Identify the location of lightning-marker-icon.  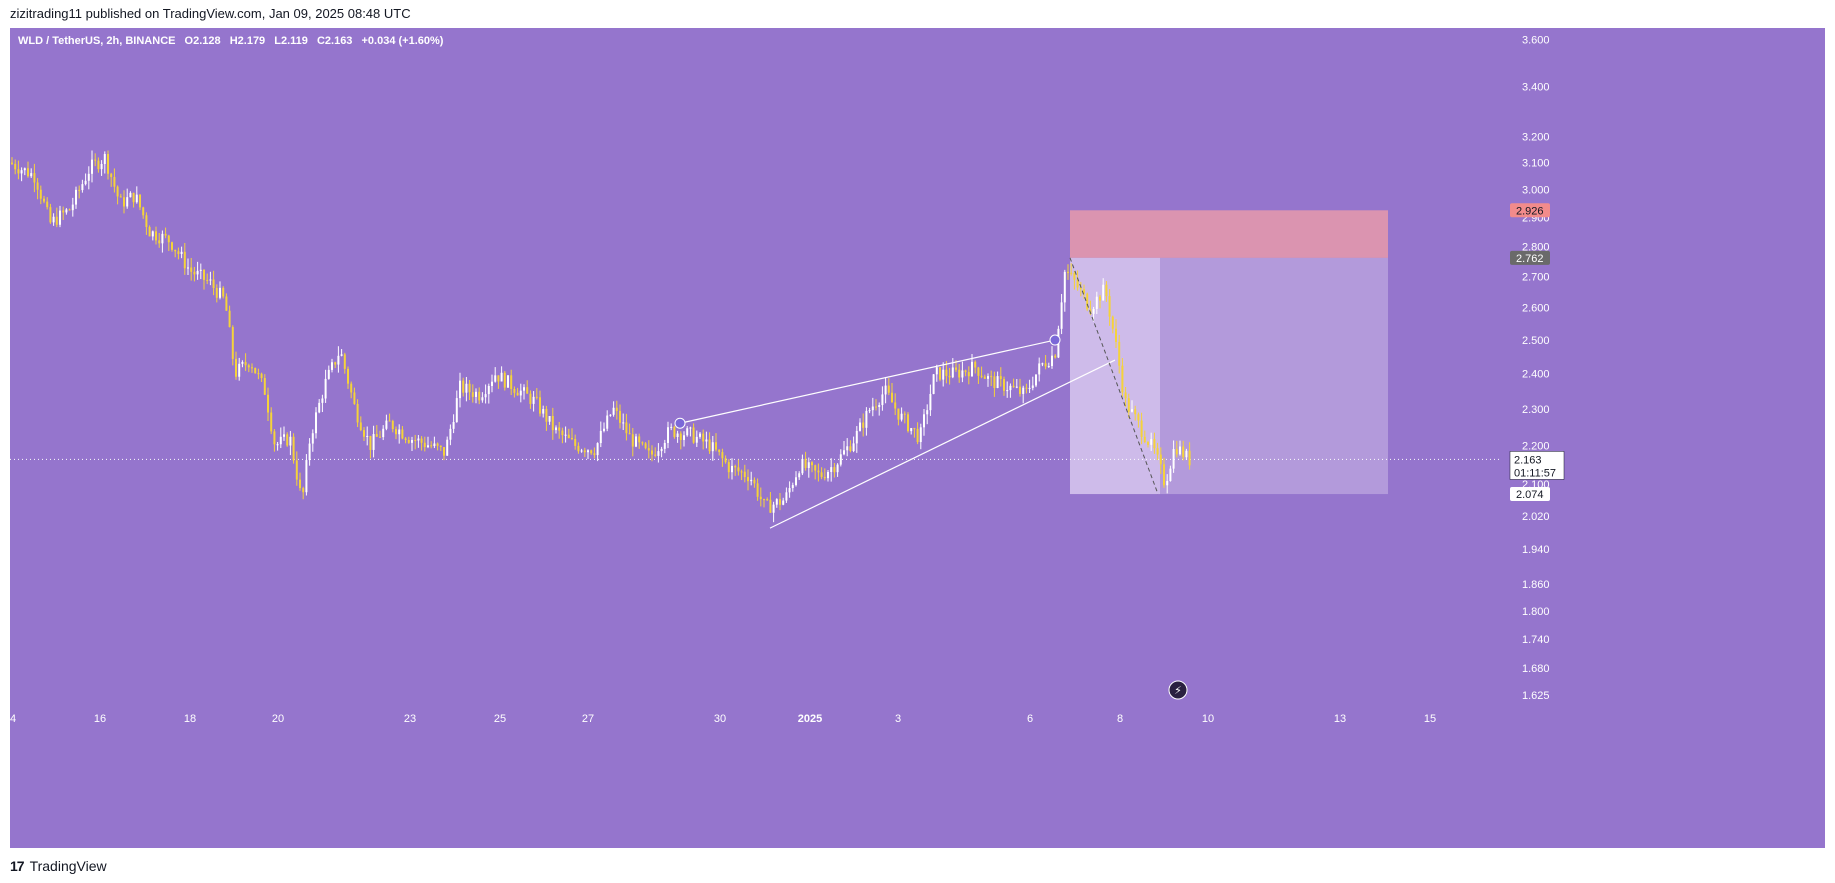
(1178, 690).